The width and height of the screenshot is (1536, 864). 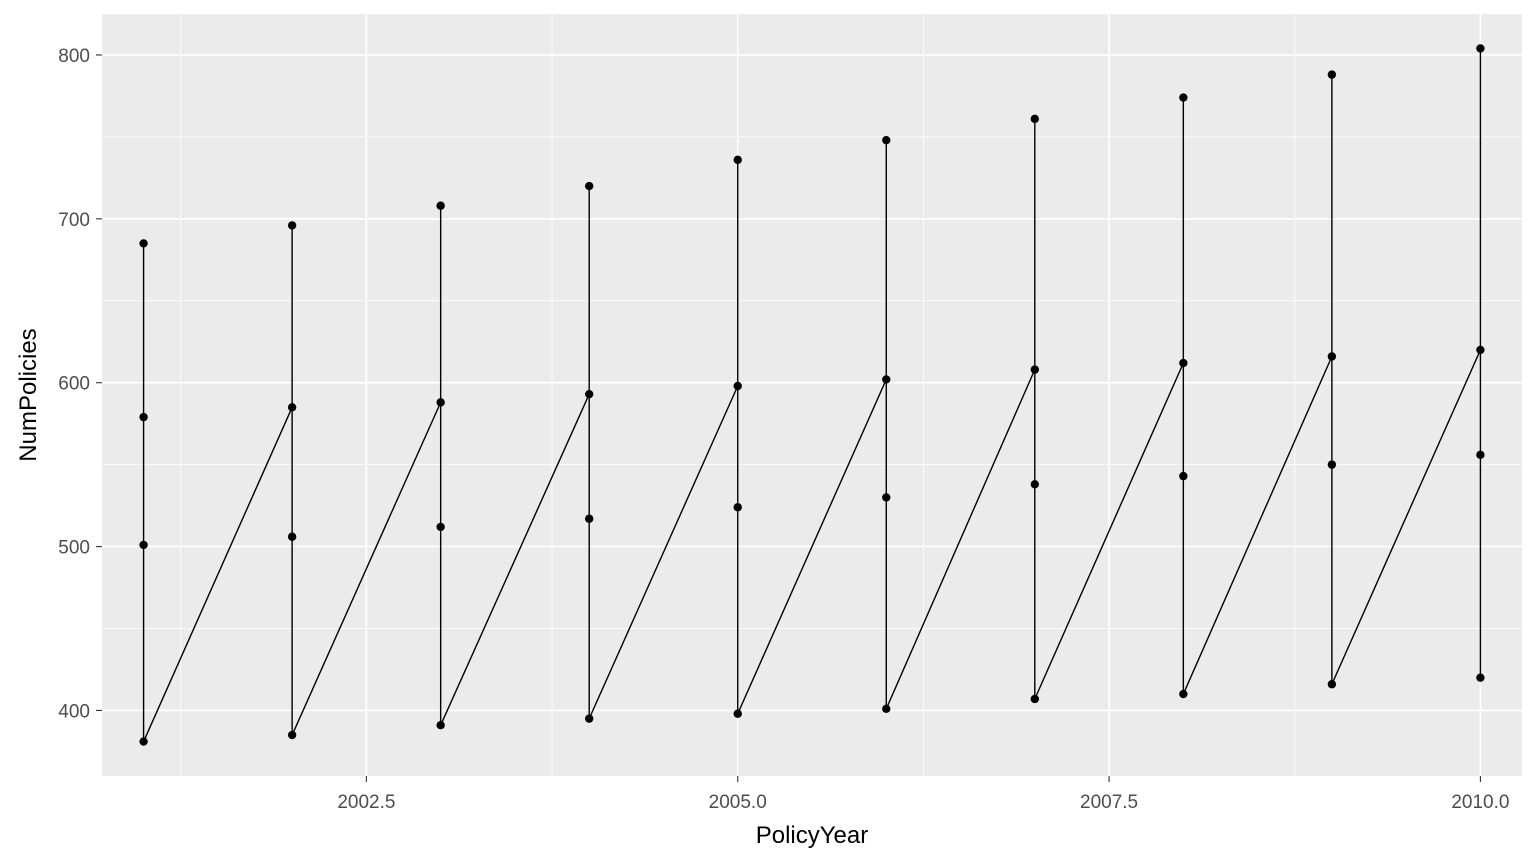 I want to click on y-tick-label: 700, so click(x=74, y=220).